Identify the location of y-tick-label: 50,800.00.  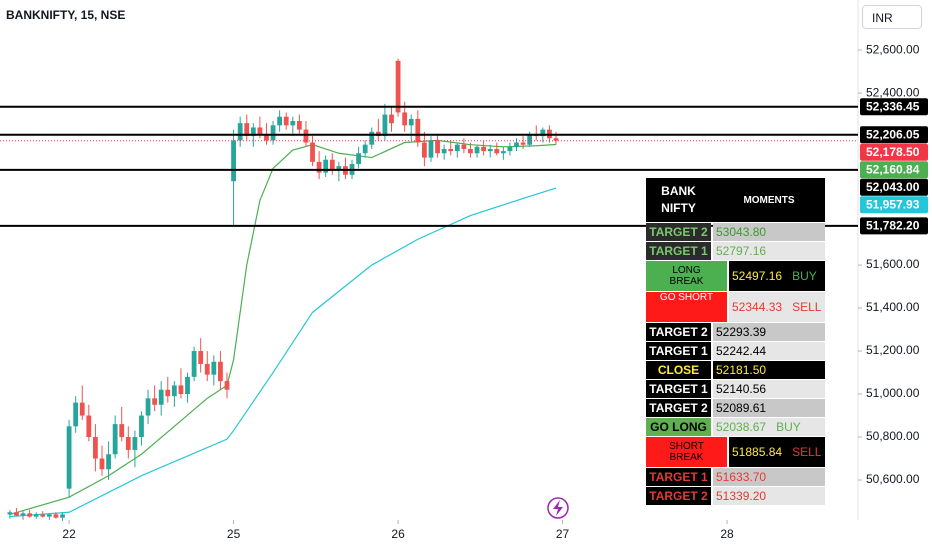
(893, 436).